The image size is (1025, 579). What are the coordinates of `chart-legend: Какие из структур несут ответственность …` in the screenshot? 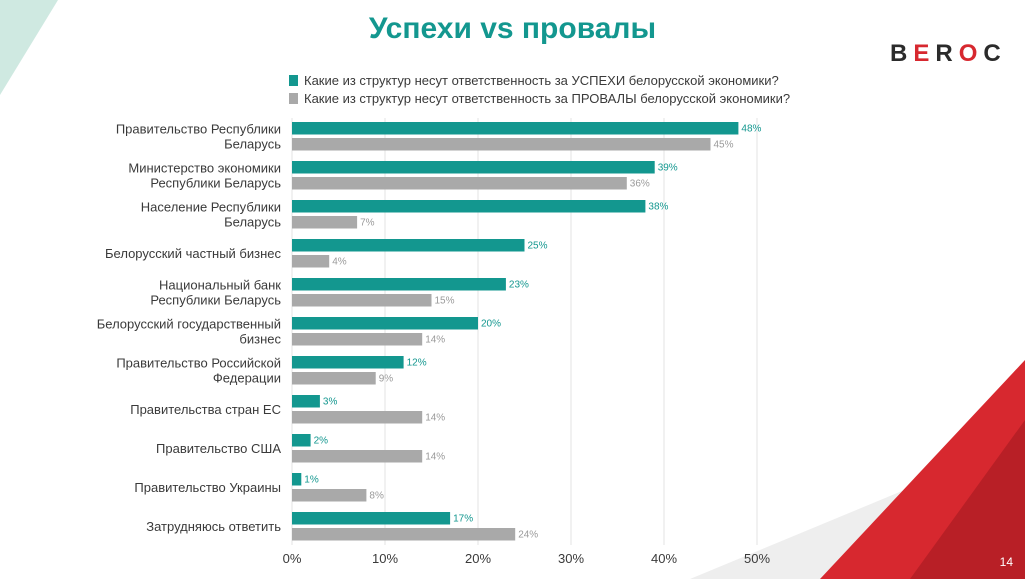 It's located at (539, 89).